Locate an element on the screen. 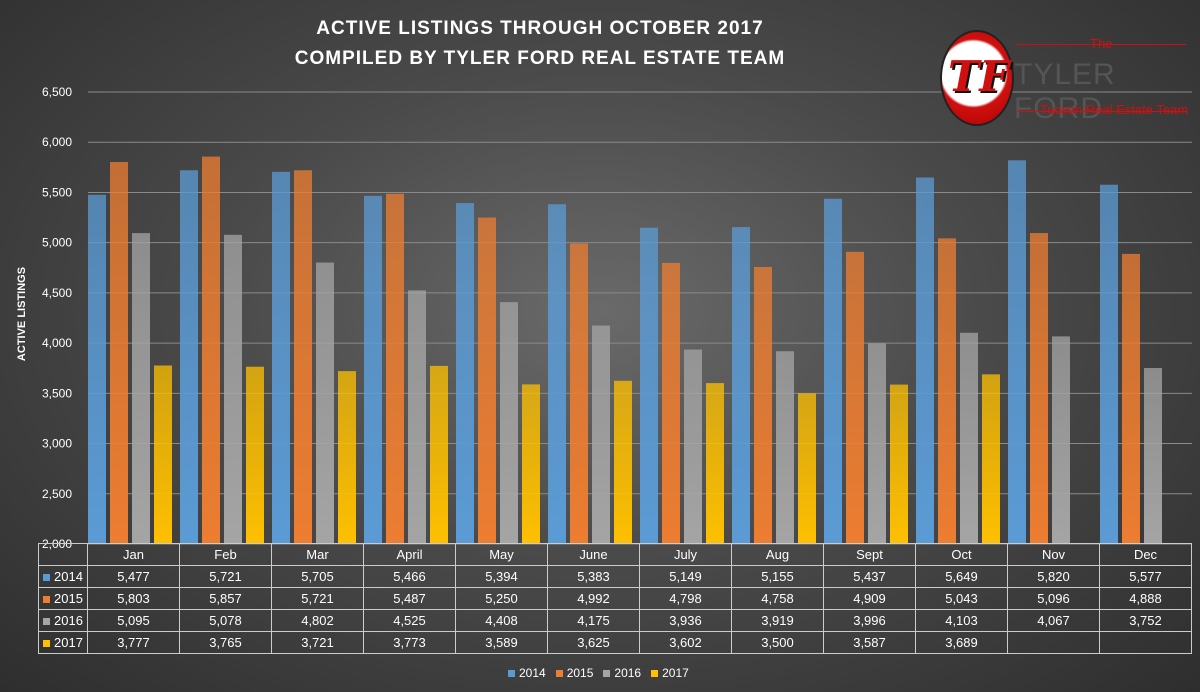  bar-2014-june is located at coordinates (557, 374).